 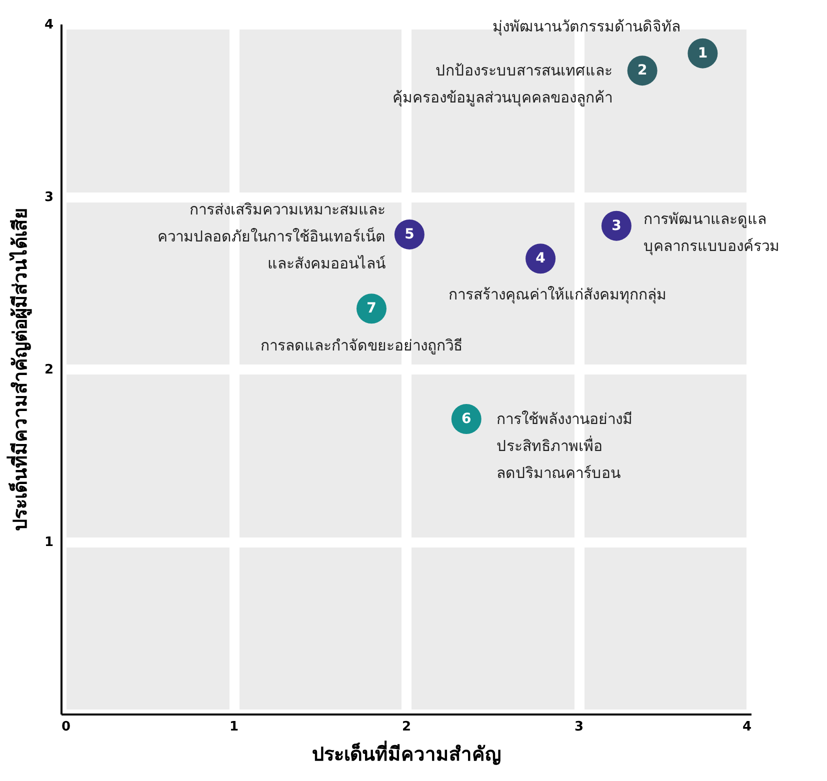 What do you see at coordinates (579, 727) in the screenshot?
I see `x-tick-label: 3` at bounding box center [579, 727].